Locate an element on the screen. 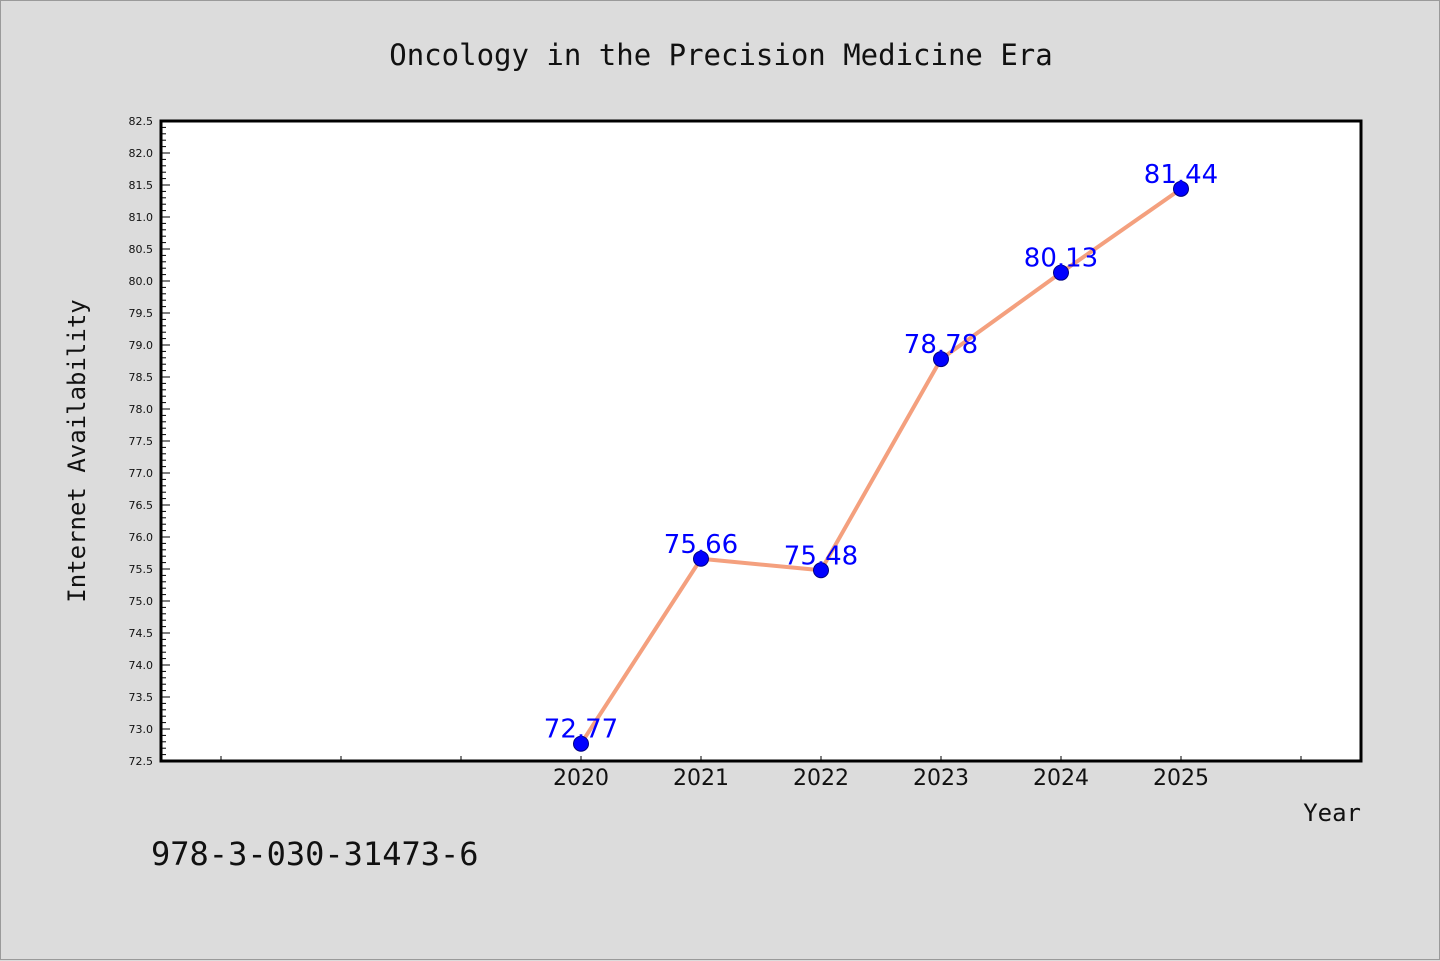 Image resolution: width=1440 pixels, height=961 pixels. data-label: 75.48 is located at coordinates (821, 556).